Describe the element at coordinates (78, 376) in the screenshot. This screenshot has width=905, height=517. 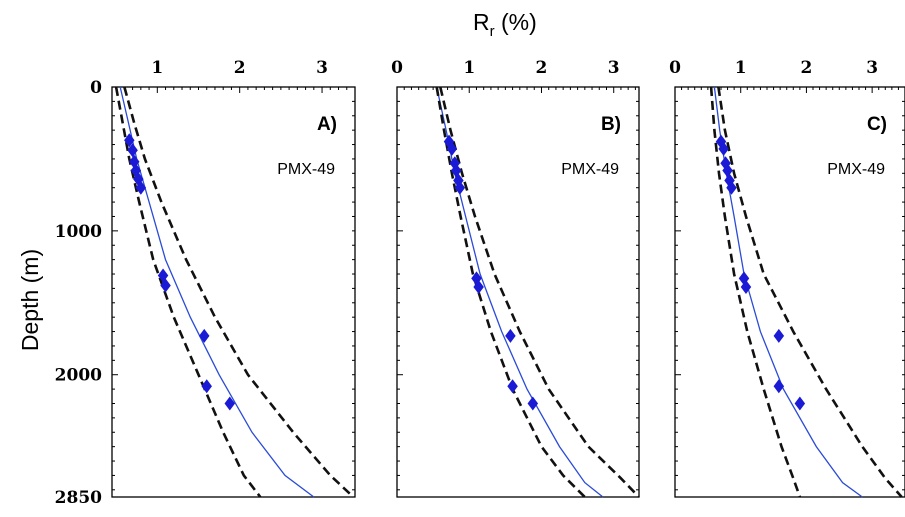
I see `y-tick-label: 2000` at that location.